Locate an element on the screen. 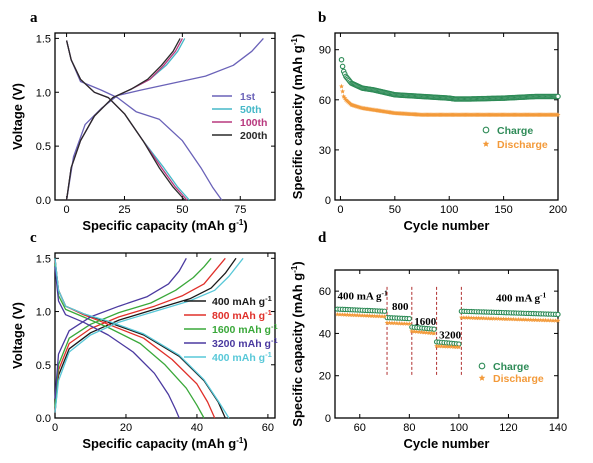 The image size is (593, 463). y-tick-label: 40 is located at coordinates (325, 334).